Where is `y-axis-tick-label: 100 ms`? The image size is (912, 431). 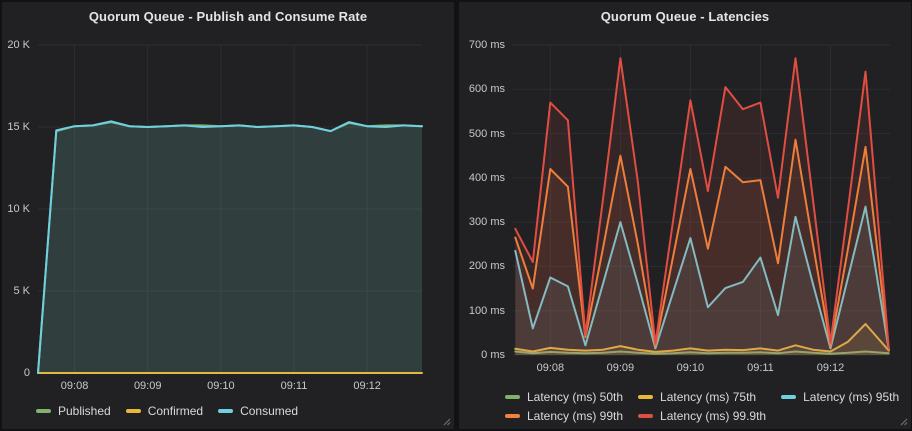
y-axis-tick-label: 100 ms is located at coordinates (486, 310).